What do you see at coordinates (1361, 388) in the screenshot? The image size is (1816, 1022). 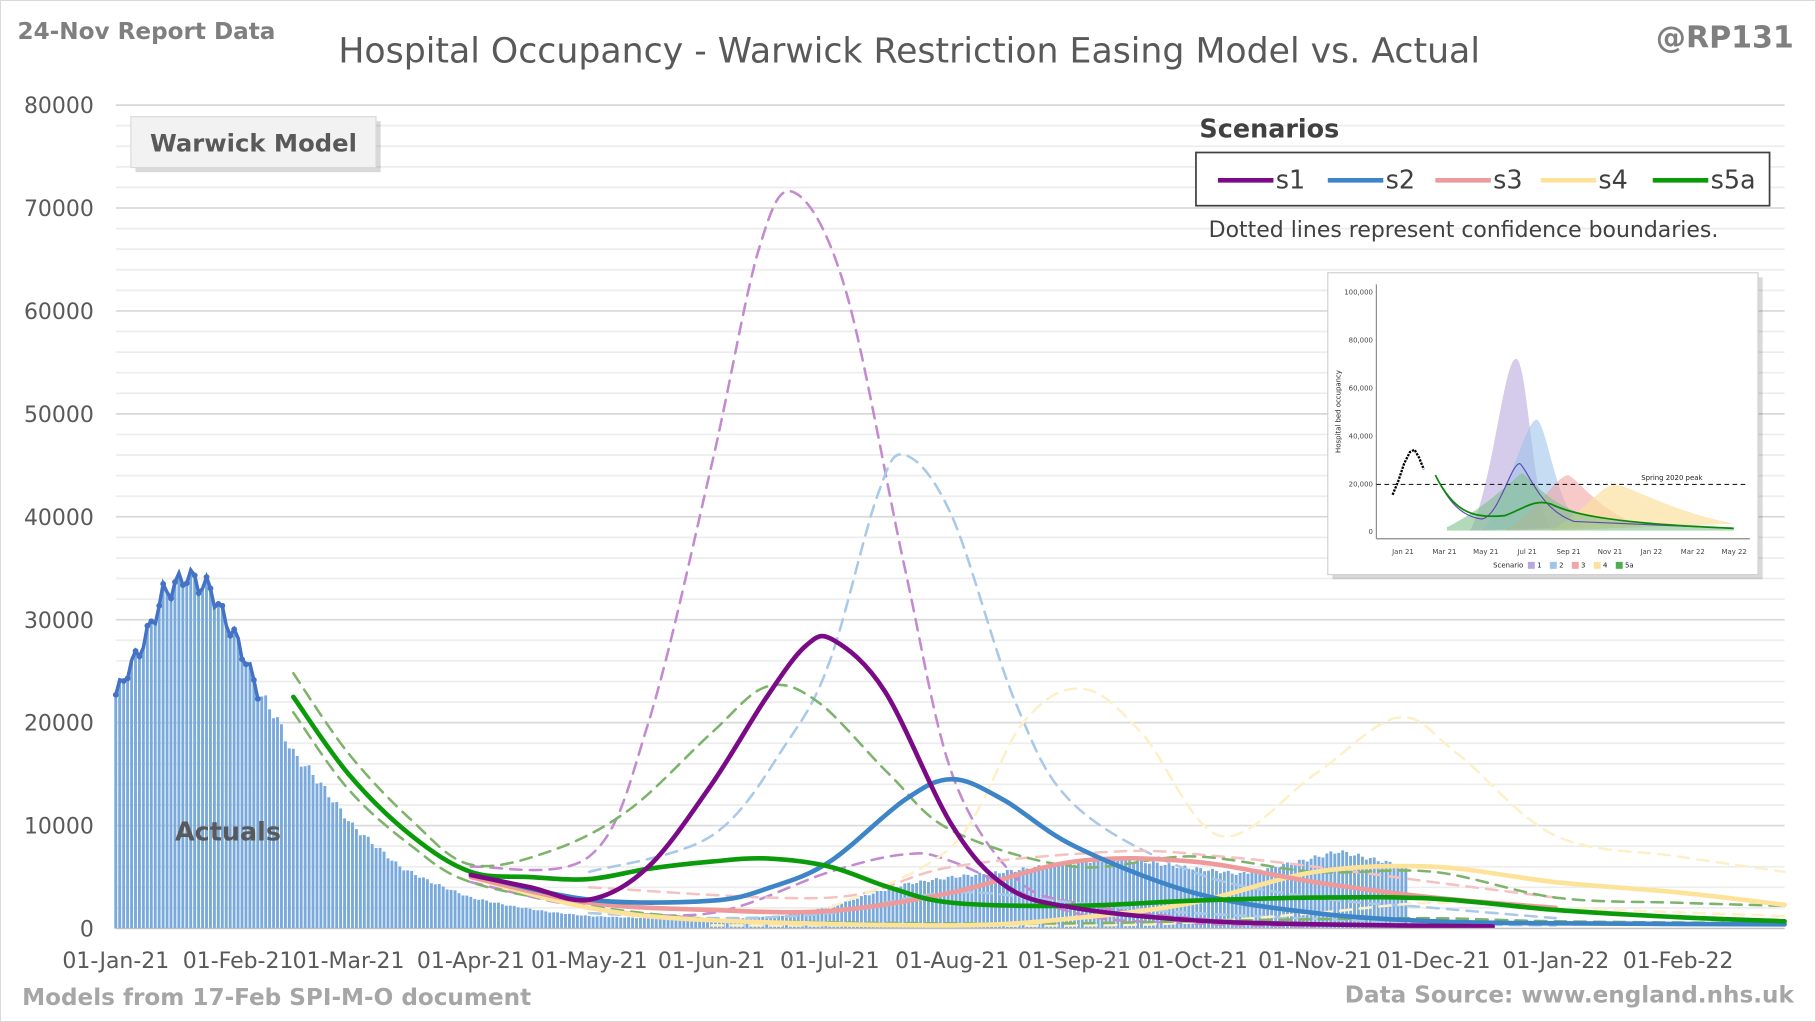 I see `inset-y-tick: 60,000` at bounding box center [1361, 388].